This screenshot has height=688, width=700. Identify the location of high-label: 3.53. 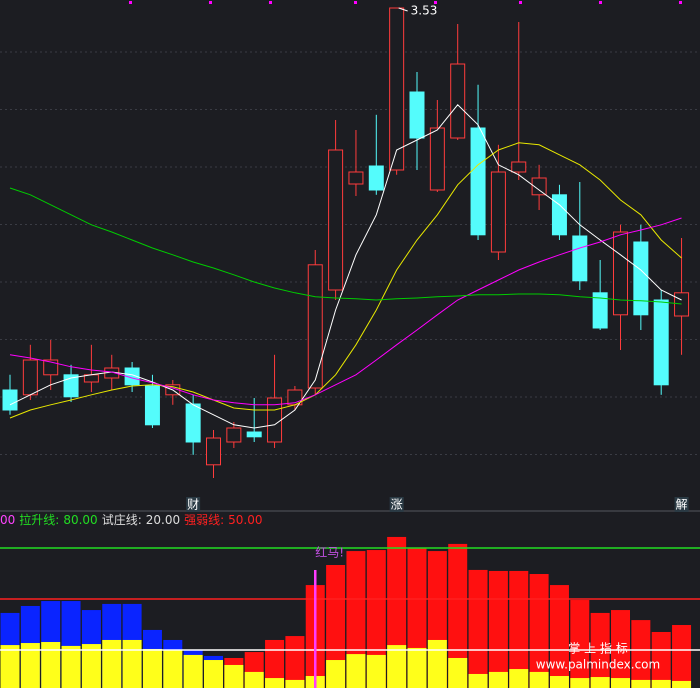
(424, 11).